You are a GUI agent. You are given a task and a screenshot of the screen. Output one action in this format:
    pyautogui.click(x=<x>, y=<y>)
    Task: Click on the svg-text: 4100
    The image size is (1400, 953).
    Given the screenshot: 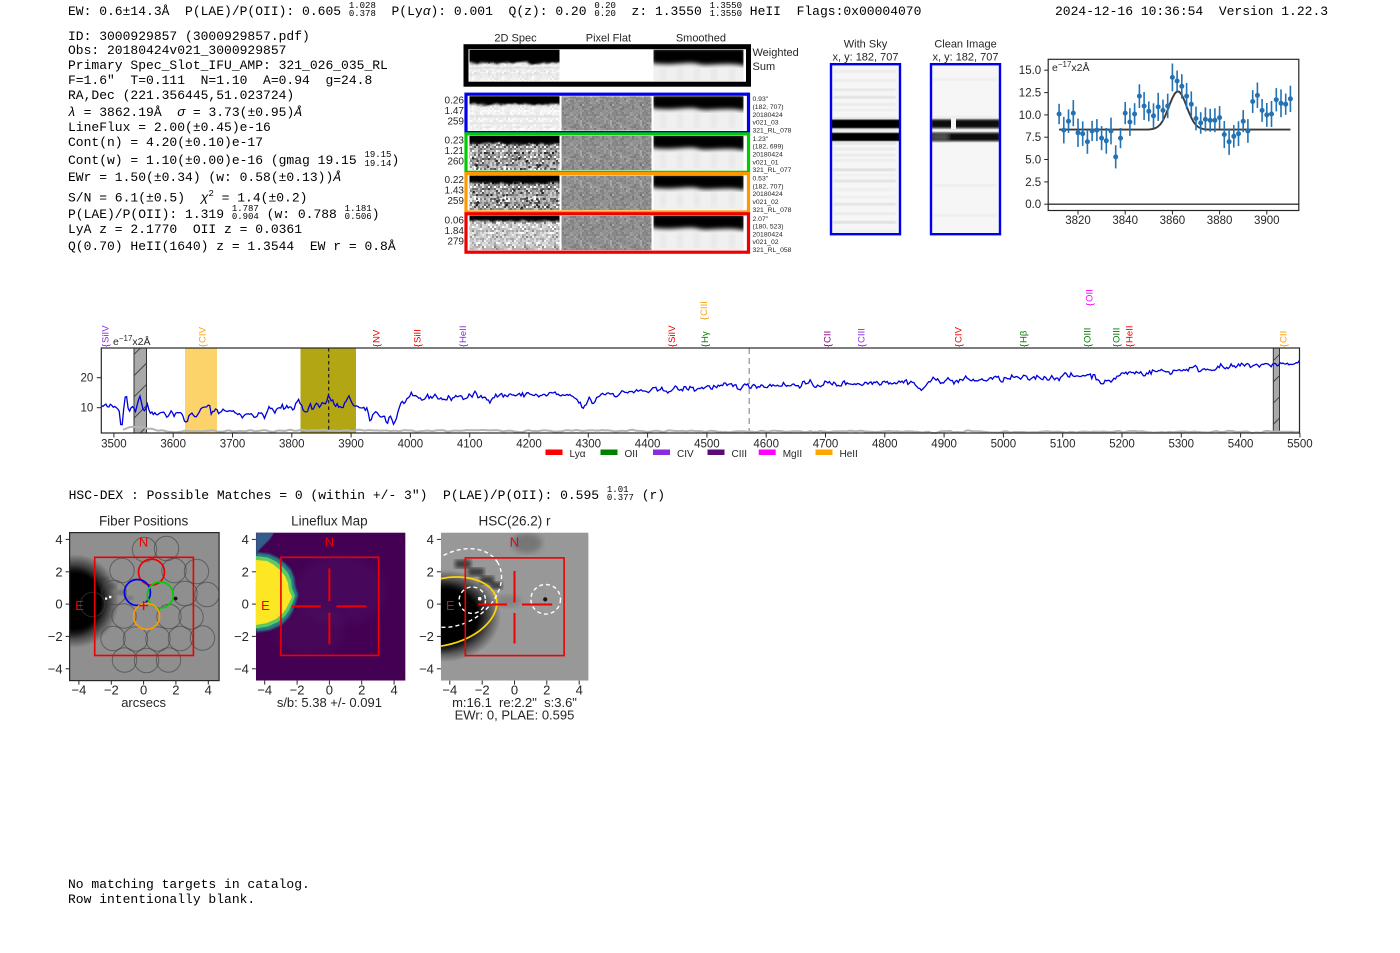 What is the action you would take?
    pyautogui.click(x=470, y=445)
    